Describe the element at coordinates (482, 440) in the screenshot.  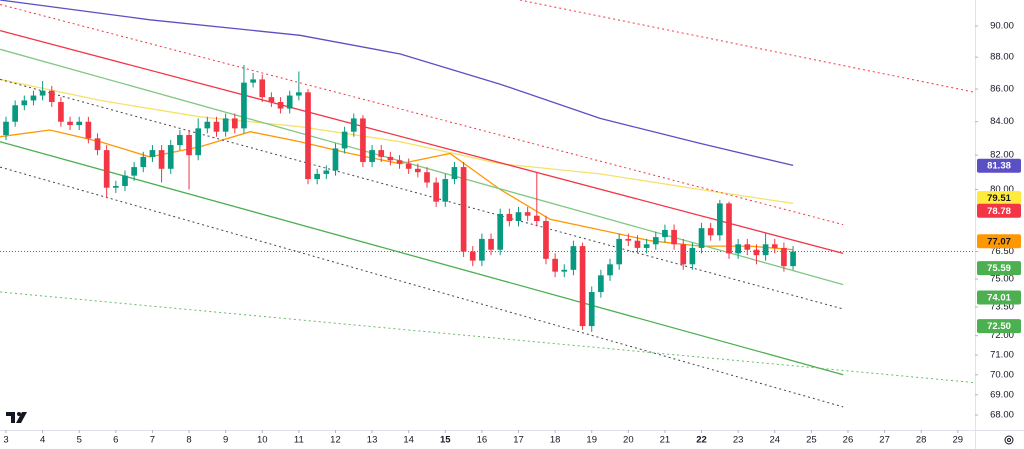
I see `x-tick-label: 16` at that location.